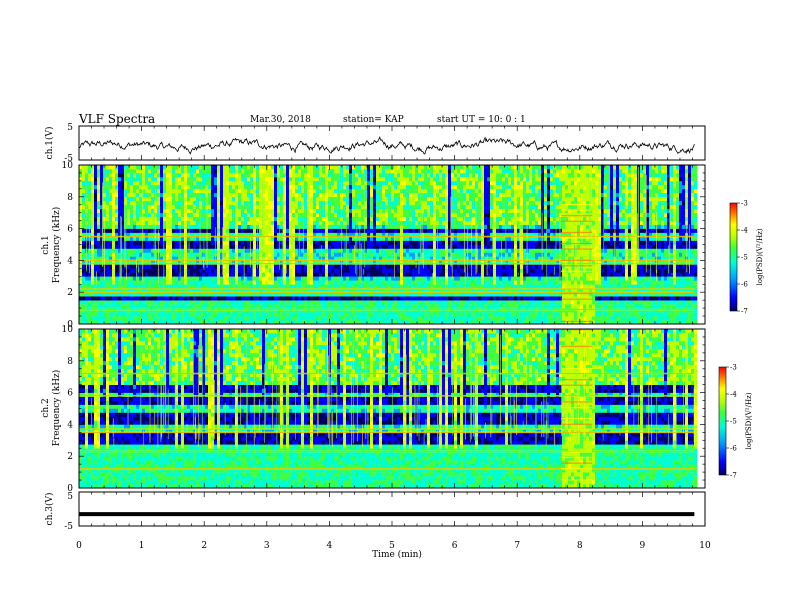 This screenshot has height=612, width=792. I want to click on figure-title: VLF Spectra, so click(116, 119).